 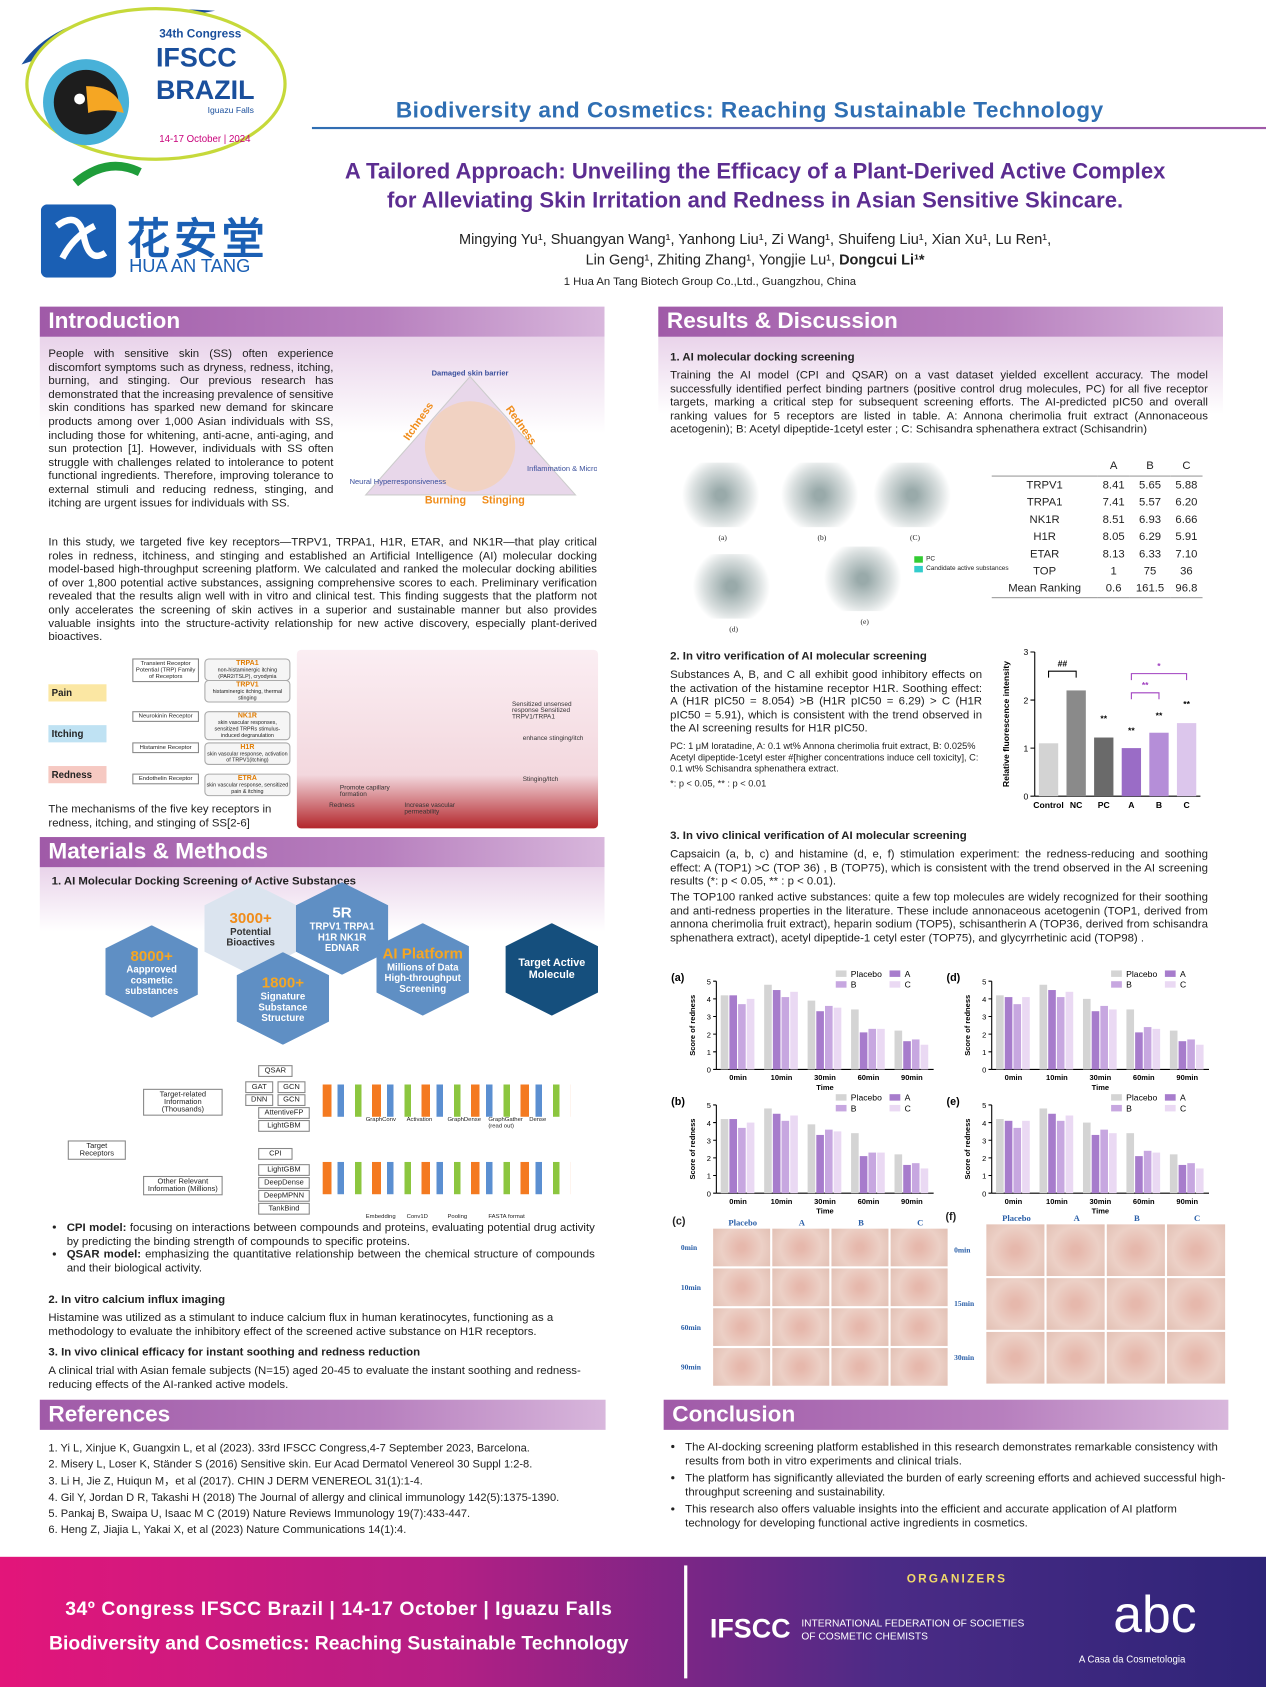 What do you see at coordinates (1150, 571) in the screenshot?
I see `table-cell: 75` at bounding box center [1150, 571].